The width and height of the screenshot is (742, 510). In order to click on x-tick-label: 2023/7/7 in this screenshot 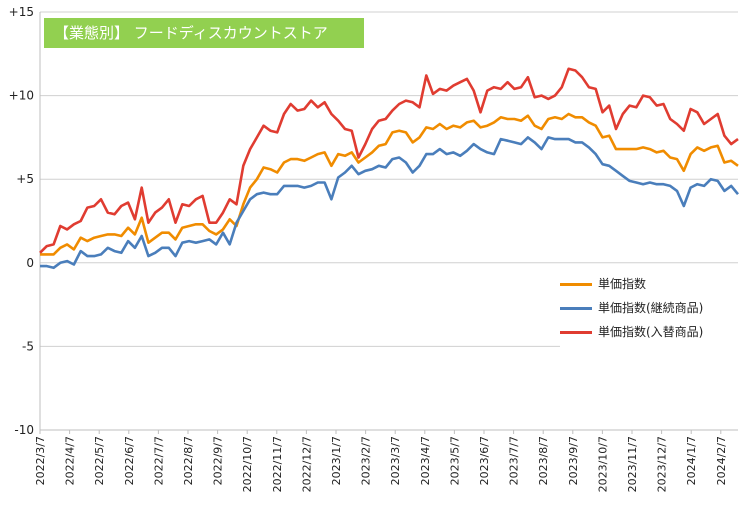, I will do `click(514, 460)`.